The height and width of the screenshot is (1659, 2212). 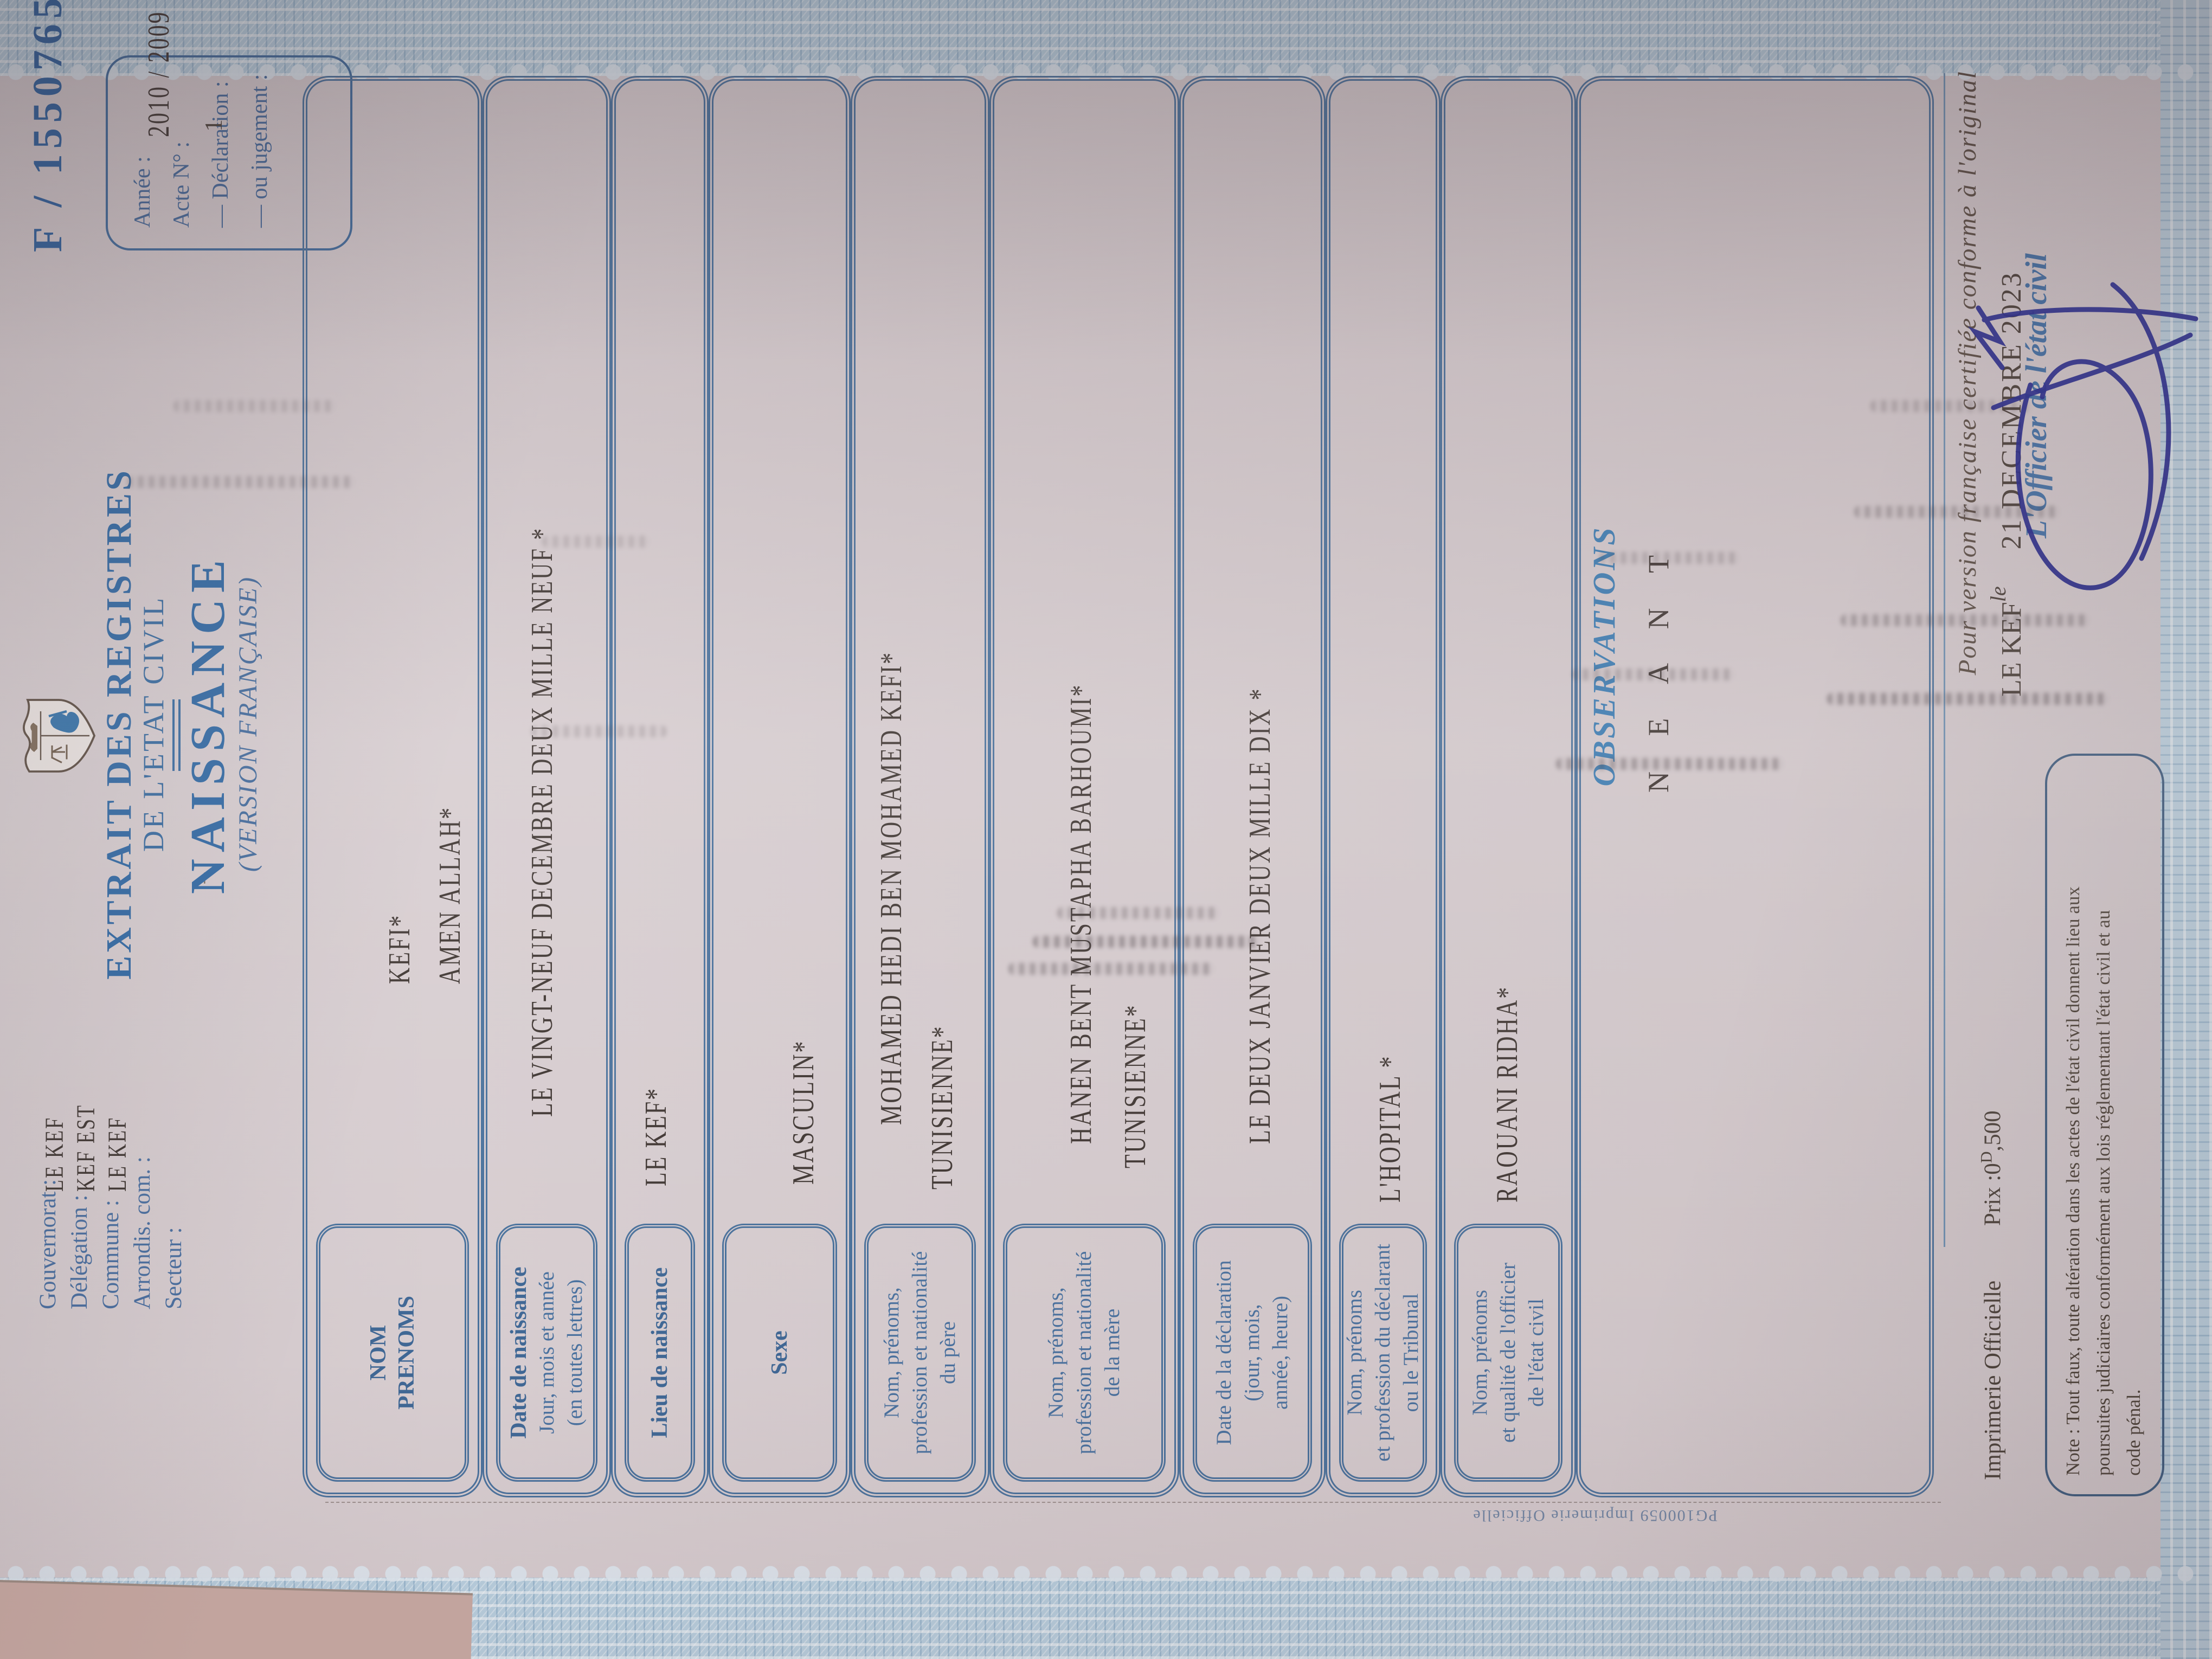 I want to click on tunisia-coat-of-arms-icon, so click(x=59, y=736).